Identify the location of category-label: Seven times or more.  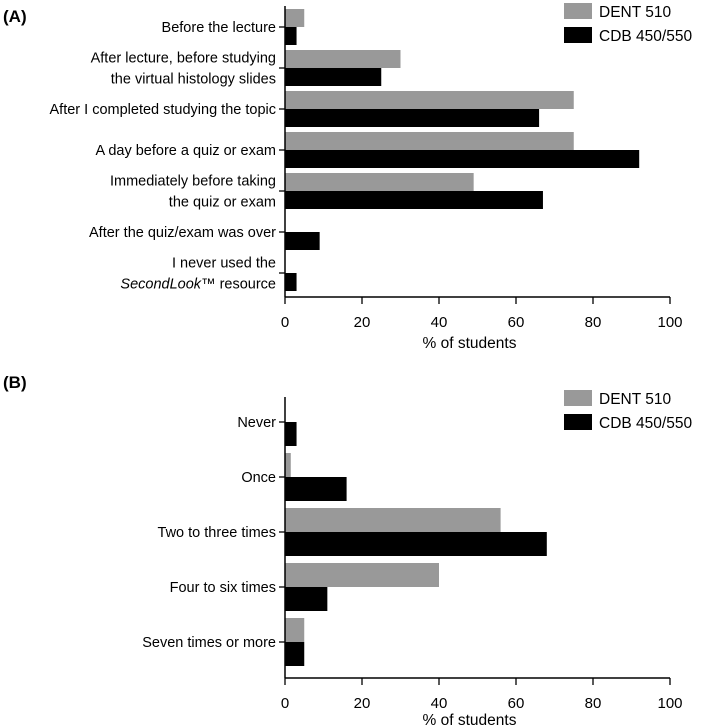
(209, 643).